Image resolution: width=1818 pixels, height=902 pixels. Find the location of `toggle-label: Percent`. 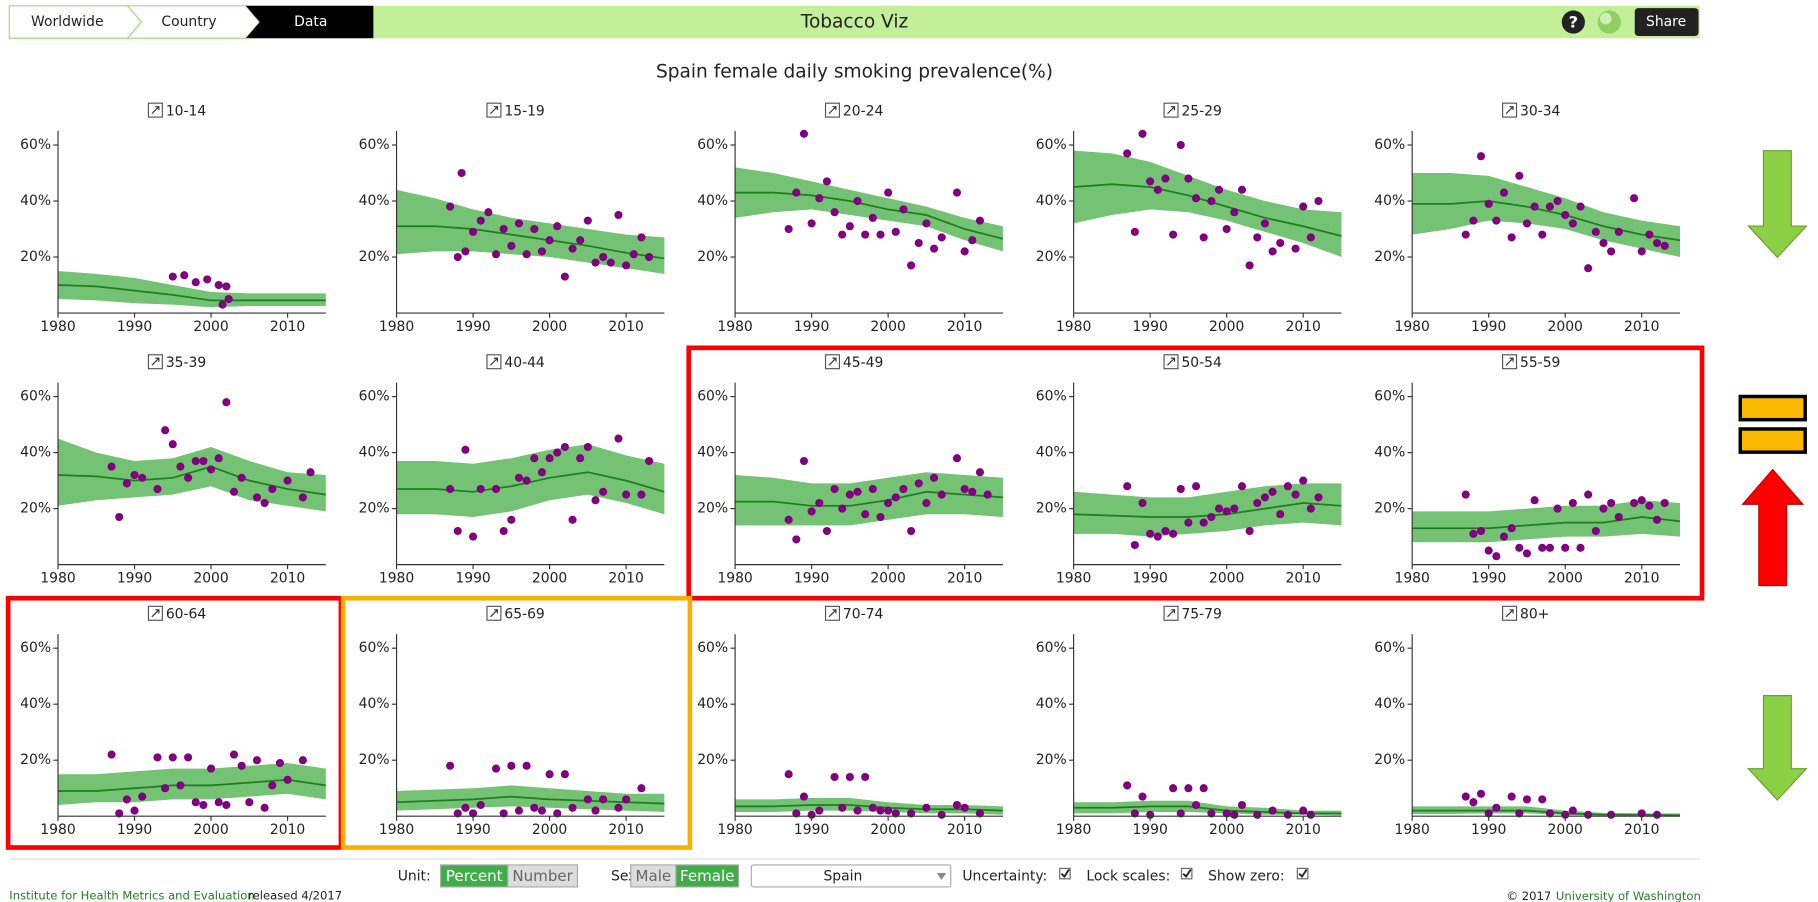

toggle-label: Percent is located at coordinates (474, 876).